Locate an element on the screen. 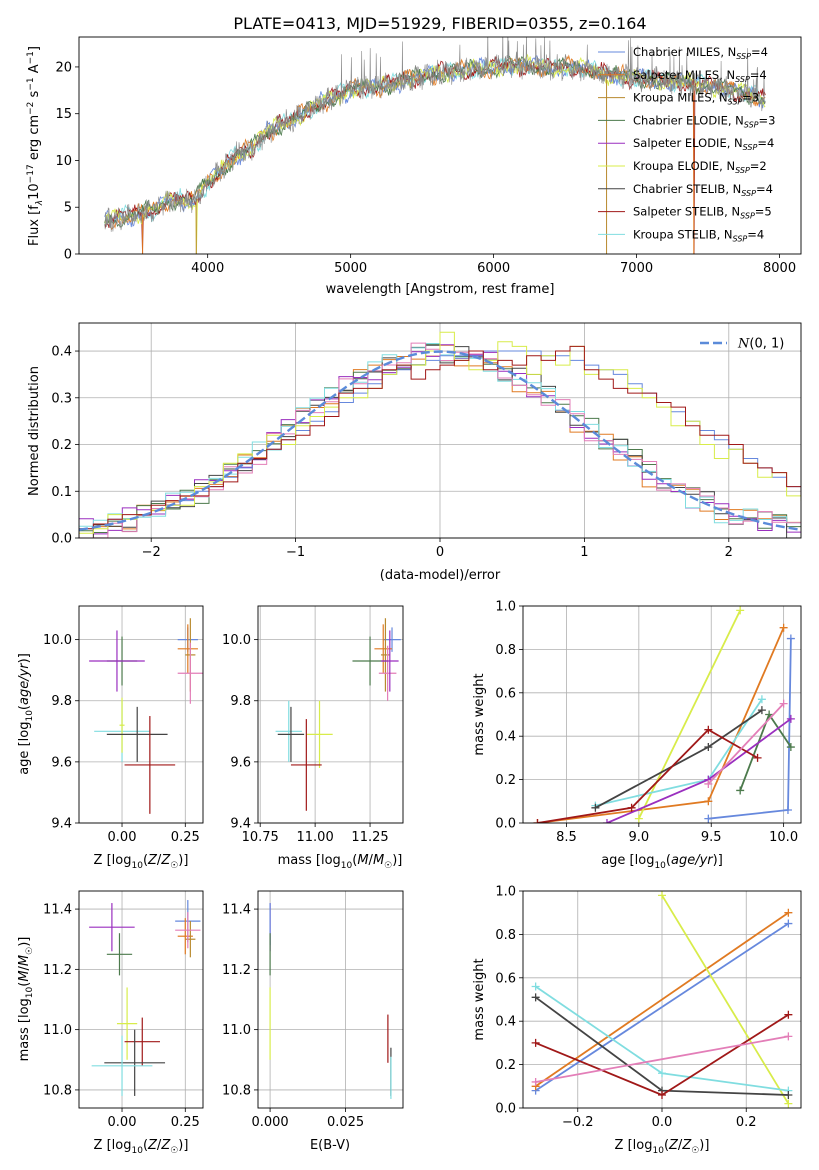 Image resolution: width=819 pixels, height=1170 pixels. x-tick-label: 4000 is located at coordinates (207, 268).